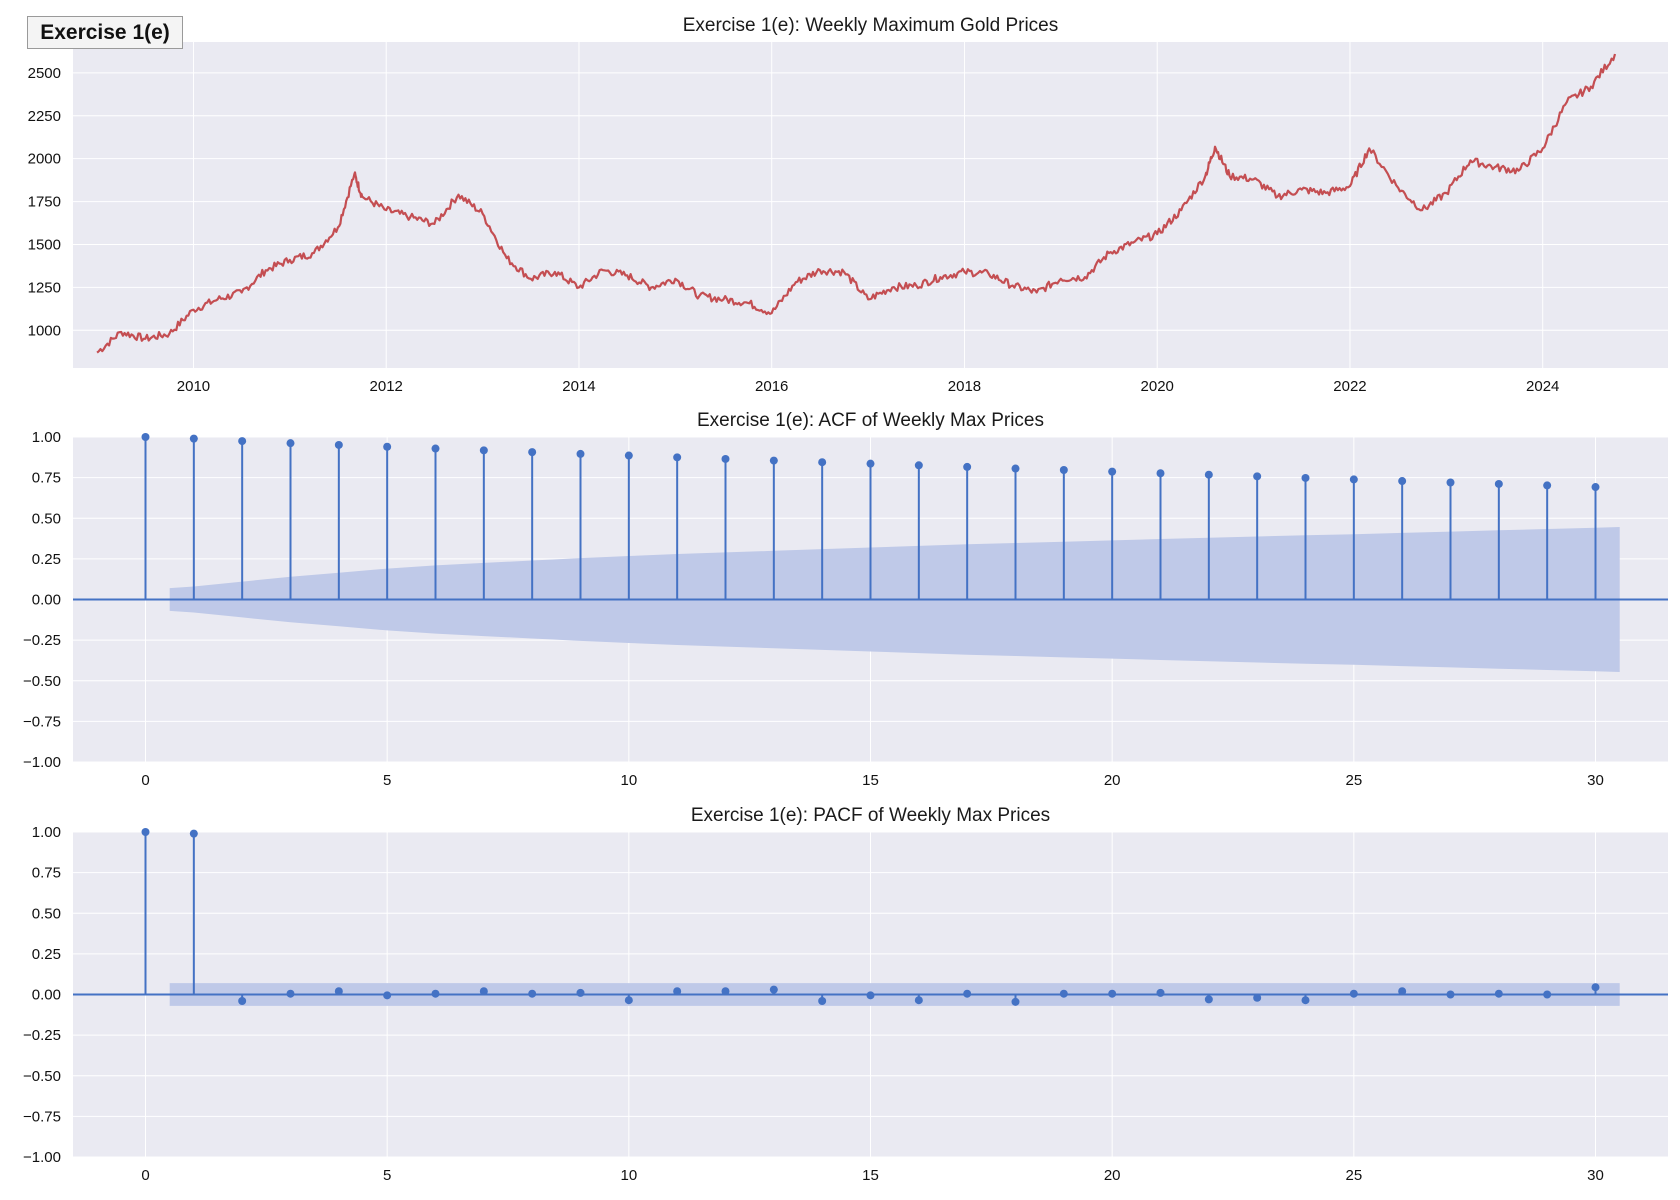 The height and width of the screenshot is (1200, 1680). Describe the element at coordinates (44, 287) in the screenshot. I see `y-tick-label: 1250` at that location.